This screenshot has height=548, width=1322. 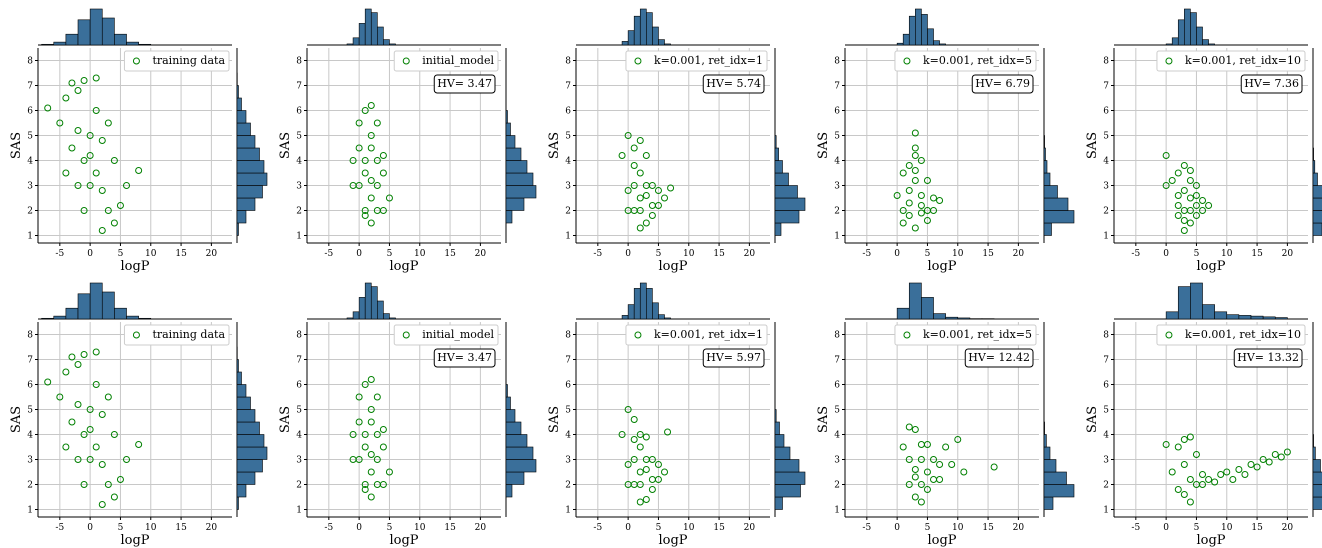 I want to click on y-tick-label: 3, so click(x=837, y=461).